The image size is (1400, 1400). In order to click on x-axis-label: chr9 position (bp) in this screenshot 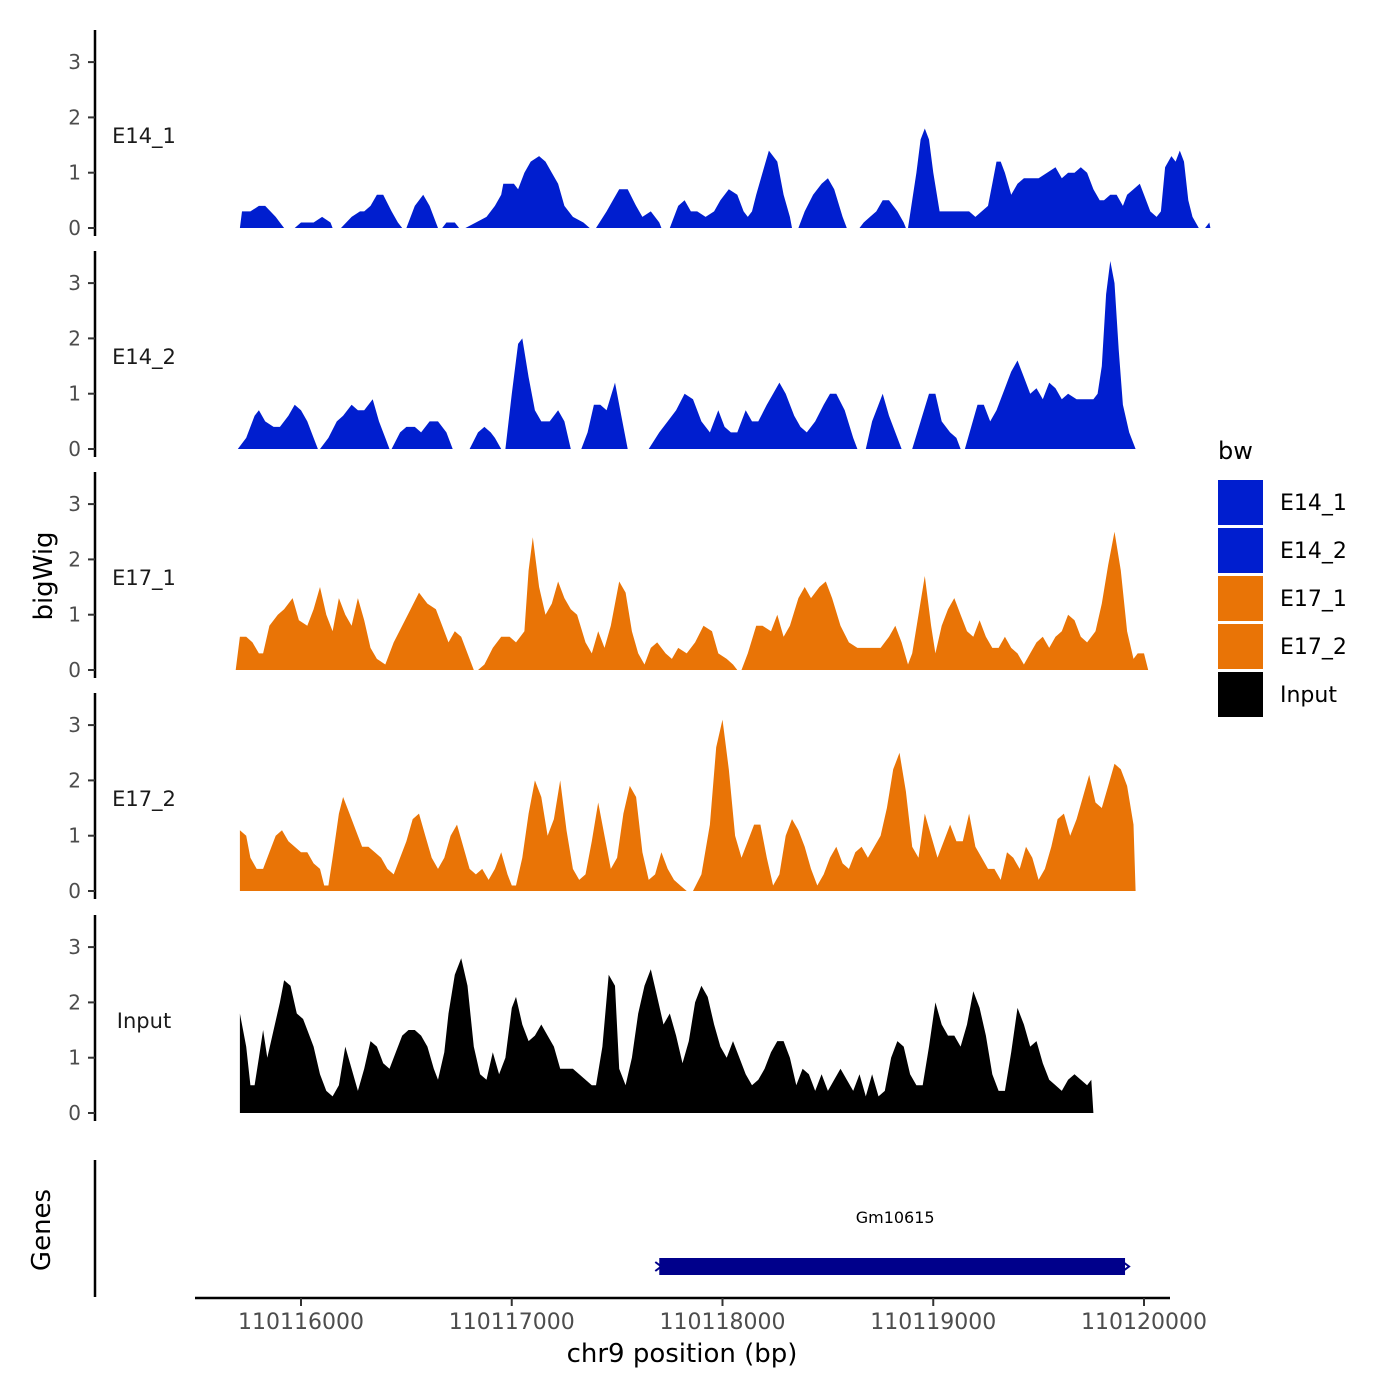, I will do `click(682, 1354)`.